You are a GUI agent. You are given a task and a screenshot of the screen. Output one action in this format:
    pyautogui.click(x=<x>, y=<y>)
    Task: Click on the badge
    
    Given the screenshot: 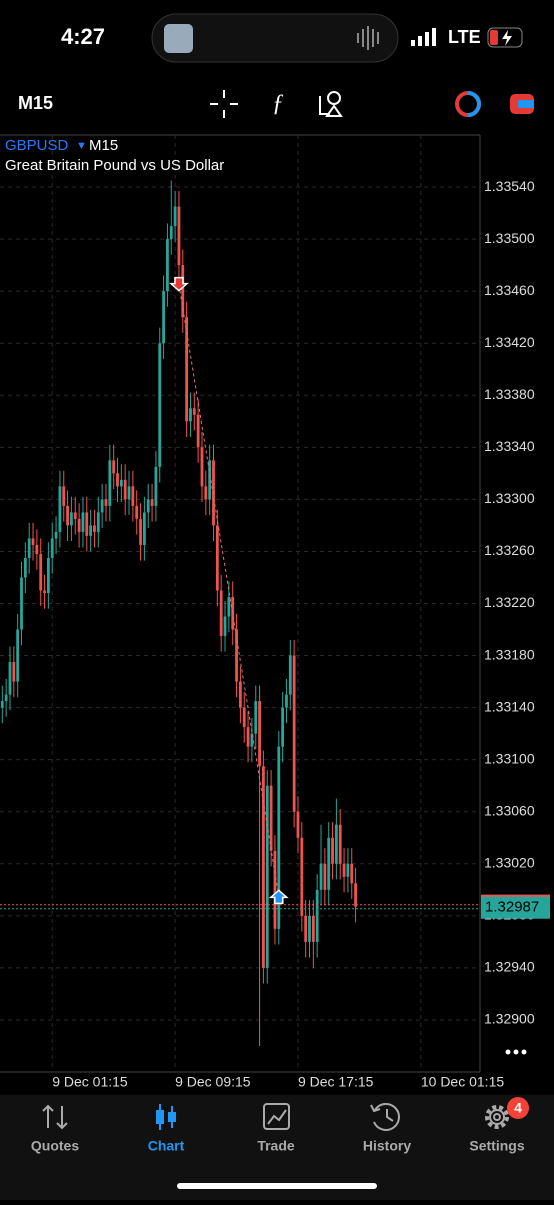 What is the action you would take?
    pyautogui.click(x=518, y=1108)
    